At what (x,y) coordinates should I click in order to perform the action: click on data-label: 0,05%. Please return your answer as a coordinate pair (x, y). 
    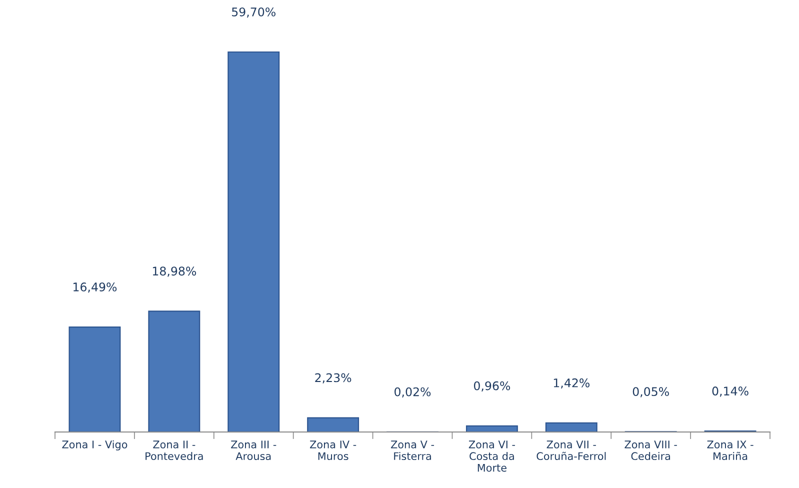
    Looking at the image, I should click on (650, 392).